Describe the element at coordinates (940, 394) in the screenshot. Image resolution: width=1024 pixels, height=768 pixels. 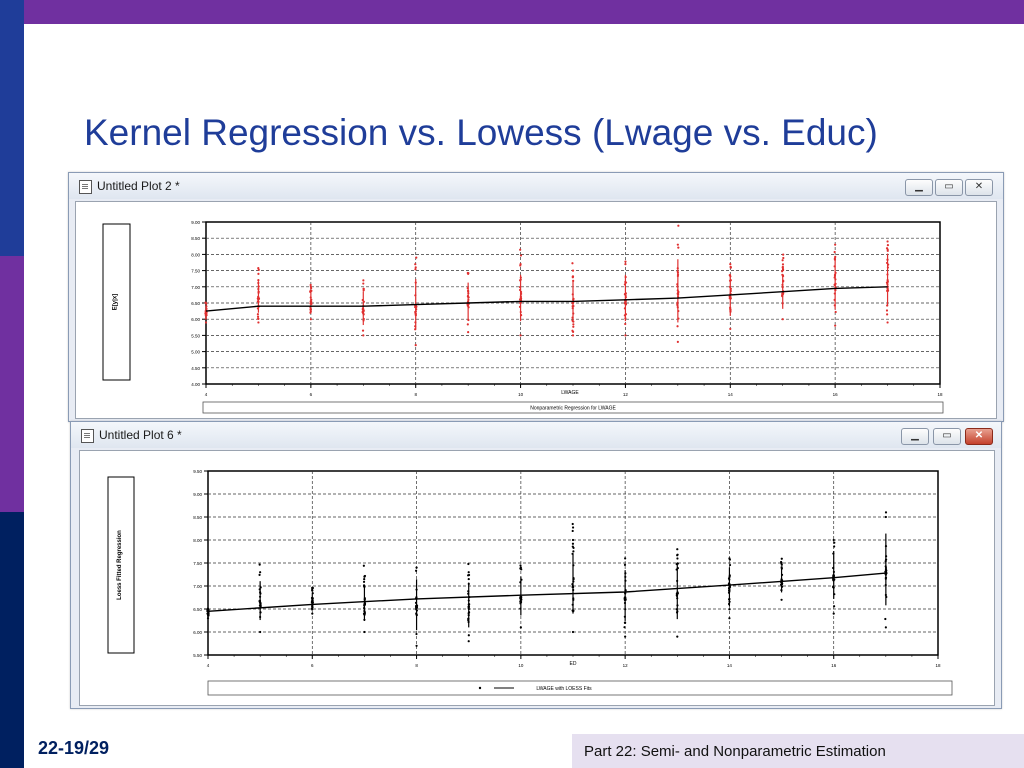
I see `x-tick-label: 18` at that location.